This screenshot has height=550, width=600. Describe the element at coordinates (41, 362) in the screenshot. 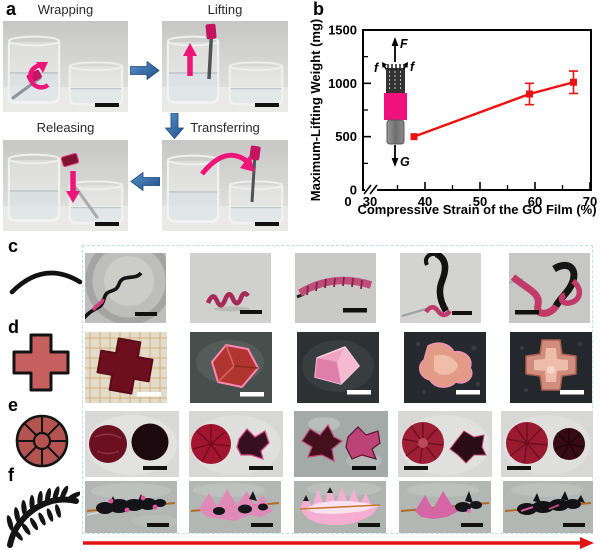

I see `cross-icon` at that location.